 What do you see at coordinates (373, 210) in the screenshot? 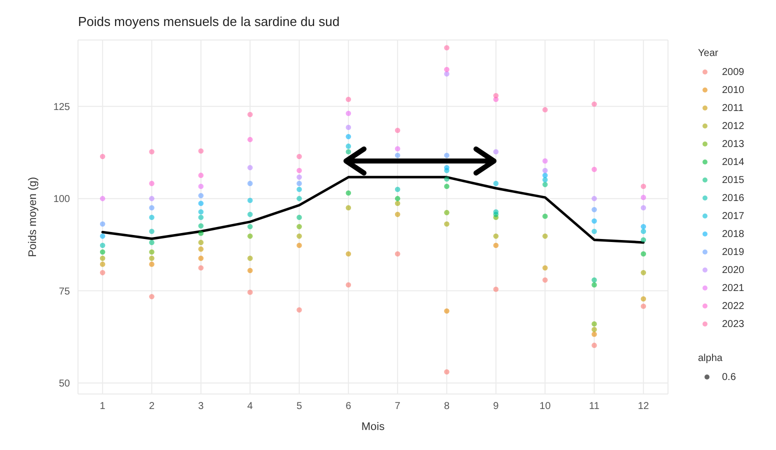
I see `line-series` at bounding box center [373, 210].